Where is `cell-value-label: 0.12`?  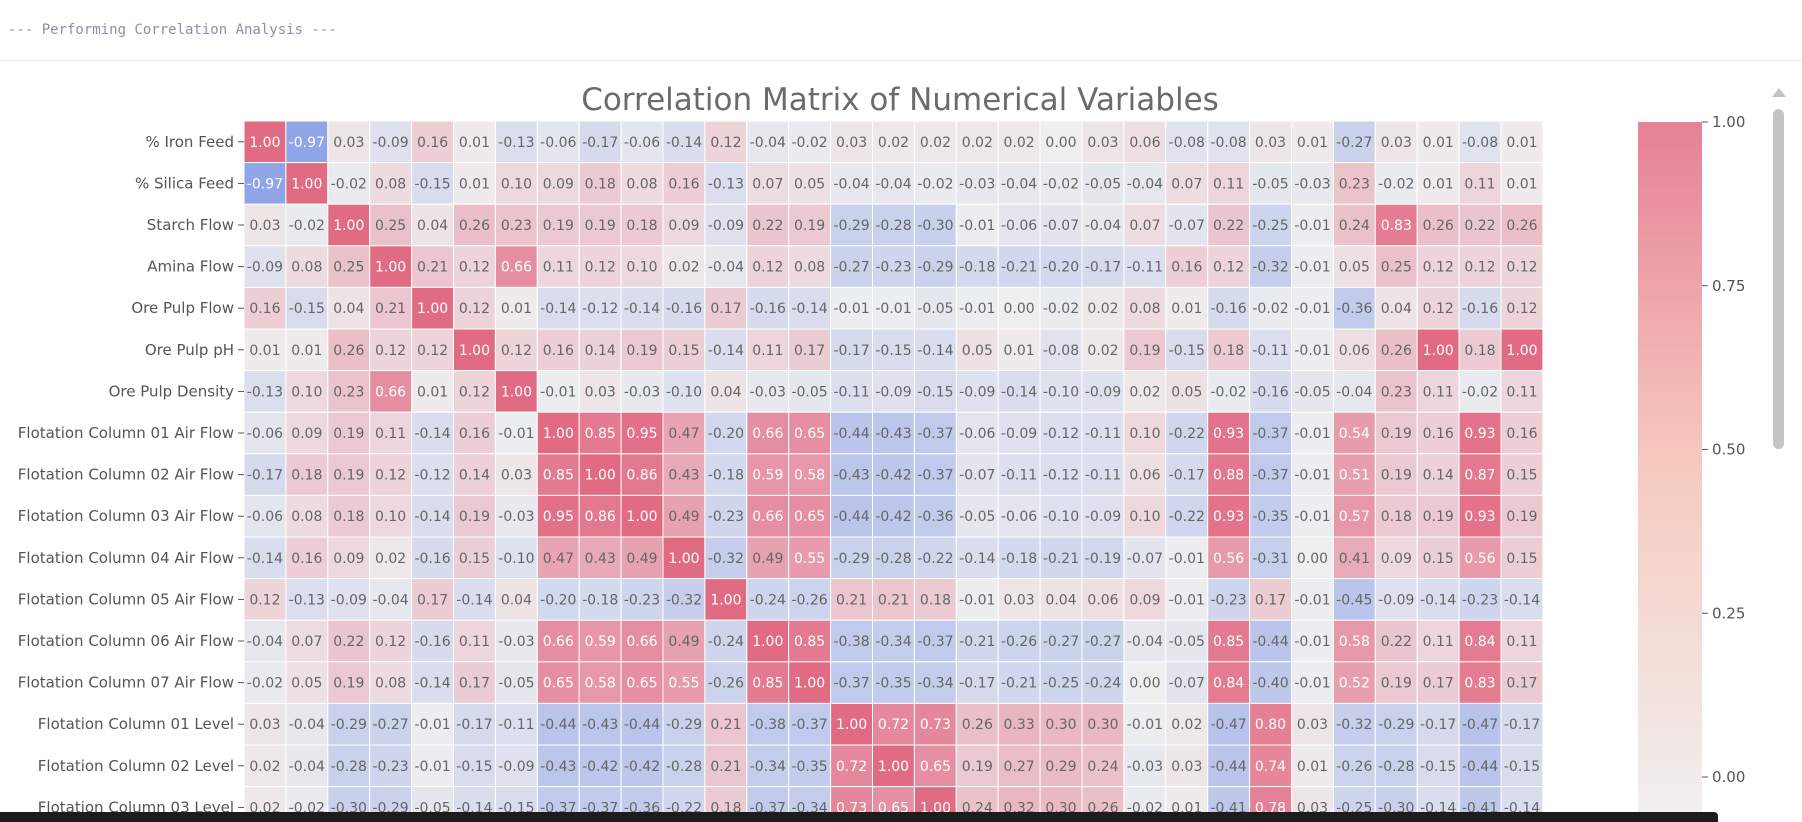
cell-value-label: 0.12 is located at coordinates (474, 268).